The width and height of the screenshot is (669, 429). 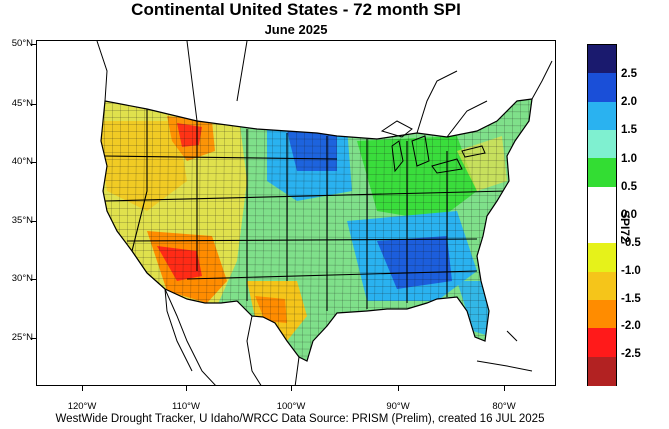 What do you see at coordinates (82, 406) in the screenshot?
I see `lon-label-120: 120°W` at bounding box center [82, 406].